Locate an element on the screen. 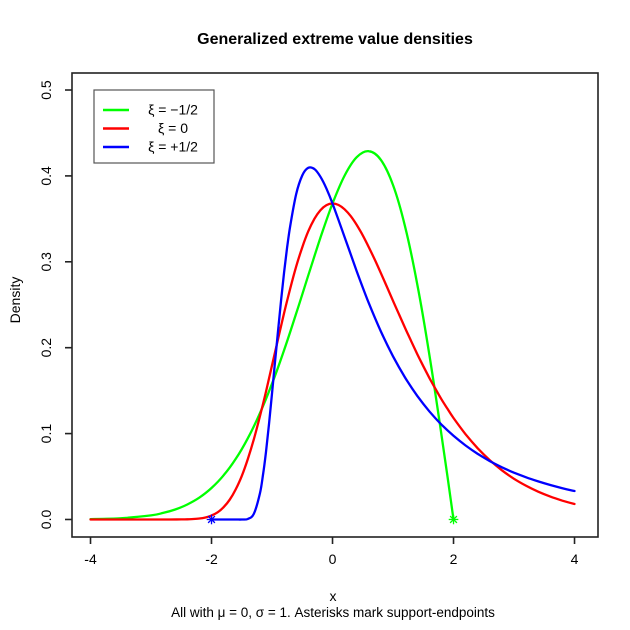  legend-entry: ξ = 0 is located at coordinates (145, 128).